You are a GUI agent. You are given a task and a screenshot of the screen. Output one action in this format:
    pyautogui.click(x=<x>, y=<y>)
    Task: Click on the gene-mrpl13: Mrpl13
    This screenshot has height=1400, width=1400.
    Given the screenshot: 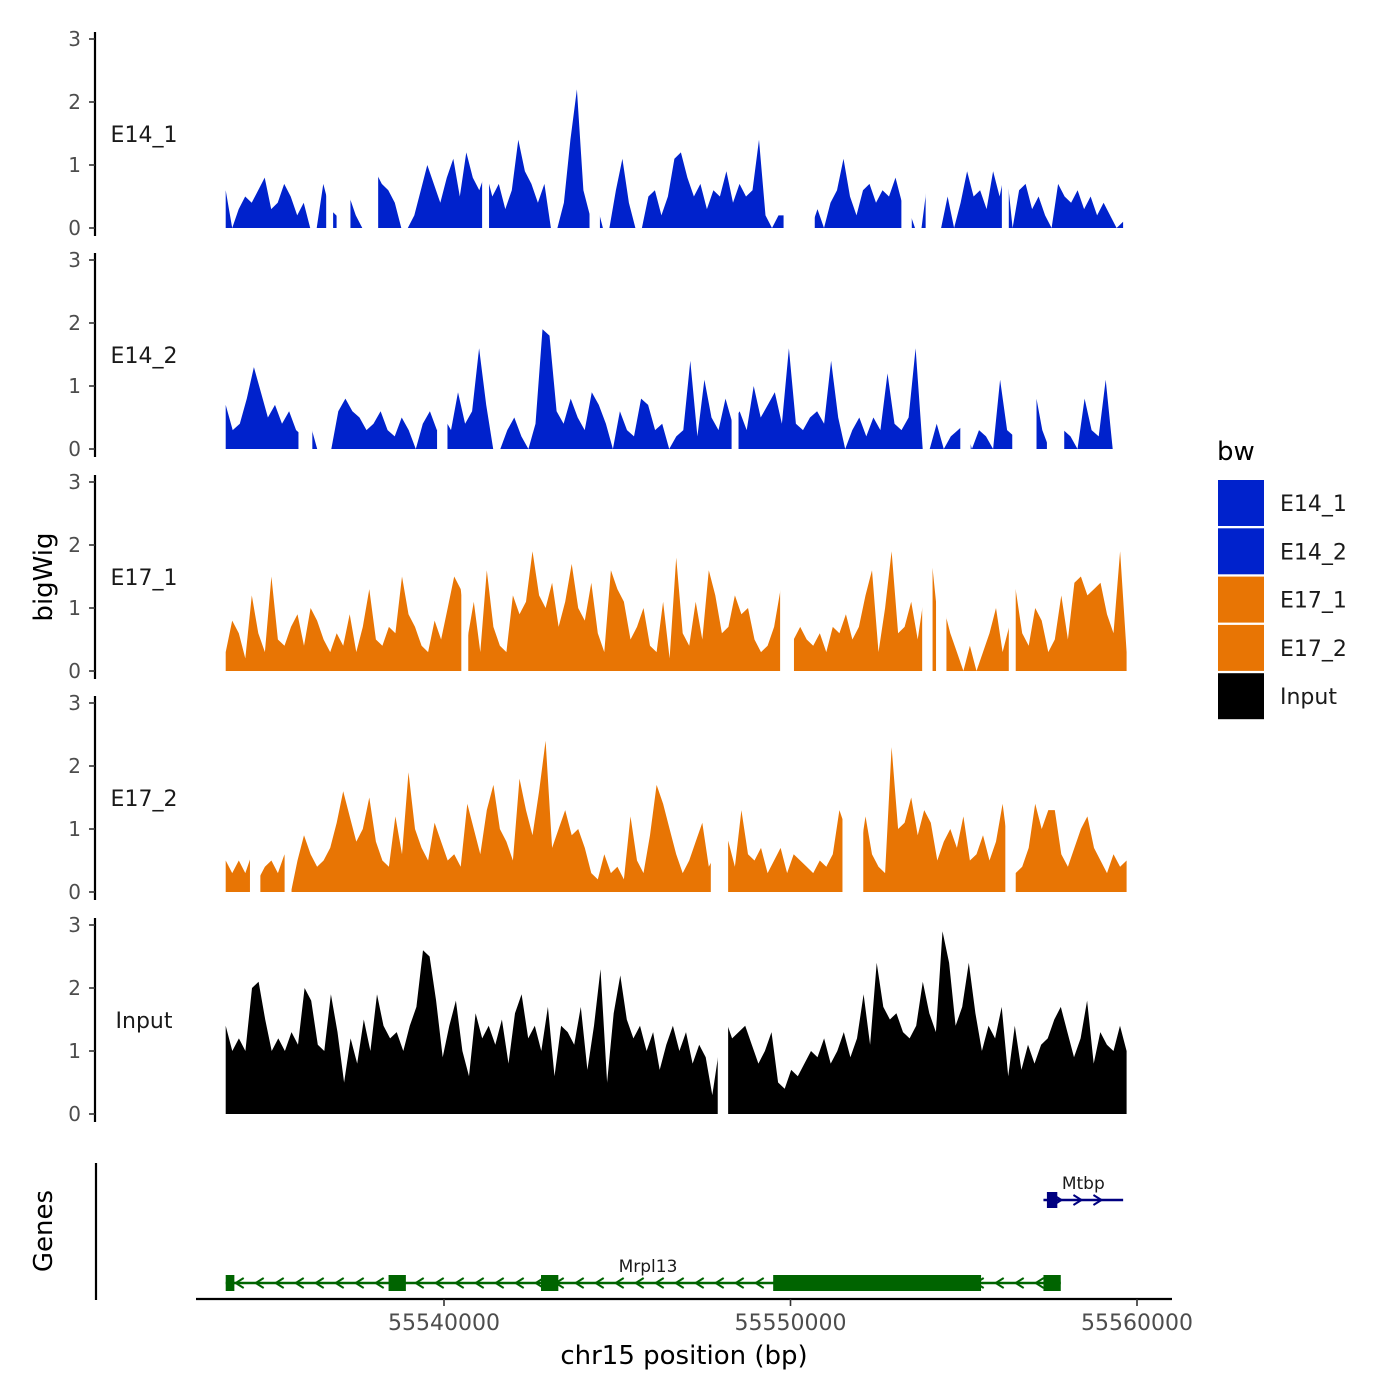 What is the action you would take?
    pyautogui.click(x=643, y=1274)
    